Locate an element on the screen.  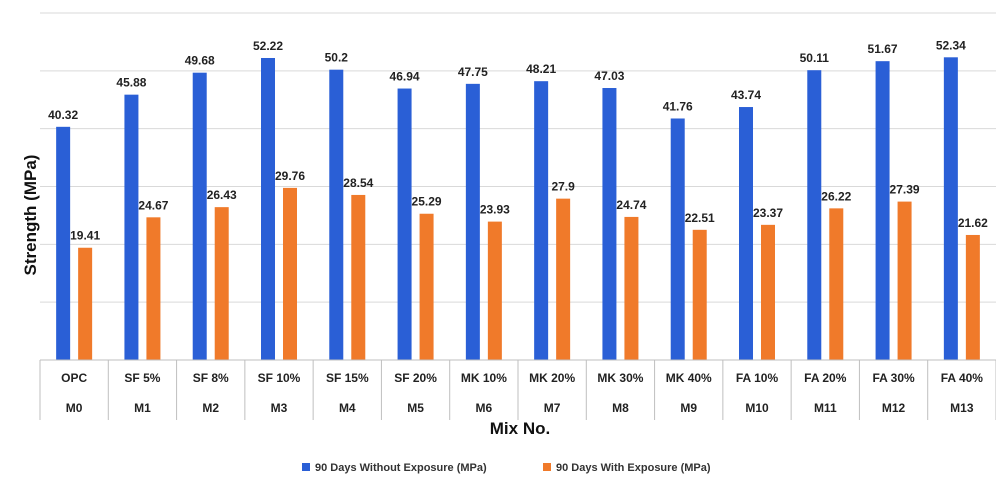
data-label-without-exposure: 41.76 is located at coordinates (678, 106).